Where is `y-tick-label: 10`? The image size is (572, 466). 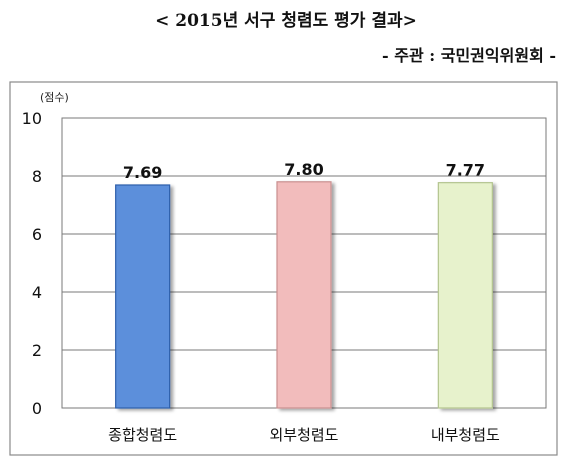 y-tick-label: 10 is located at coordinates (32, 118).